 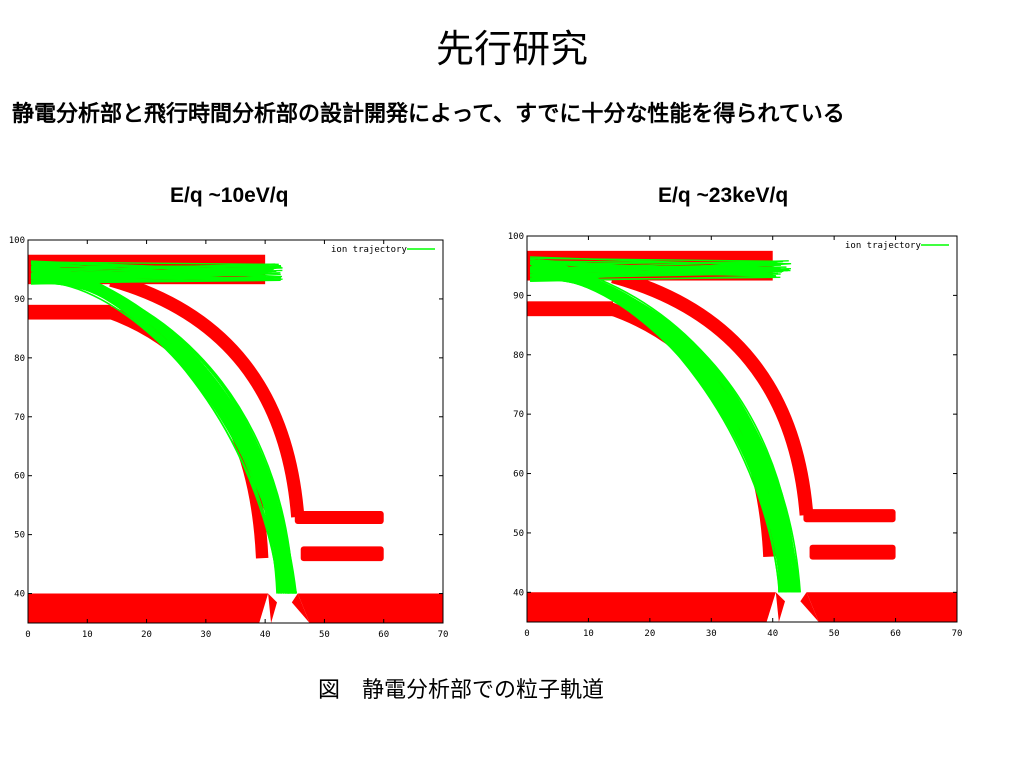 What do you see at coordinates (229, 195) in the screenshot?
I see `plot-title-low-energy: E/q ~10eV/q` at bounding box center [229, 195].